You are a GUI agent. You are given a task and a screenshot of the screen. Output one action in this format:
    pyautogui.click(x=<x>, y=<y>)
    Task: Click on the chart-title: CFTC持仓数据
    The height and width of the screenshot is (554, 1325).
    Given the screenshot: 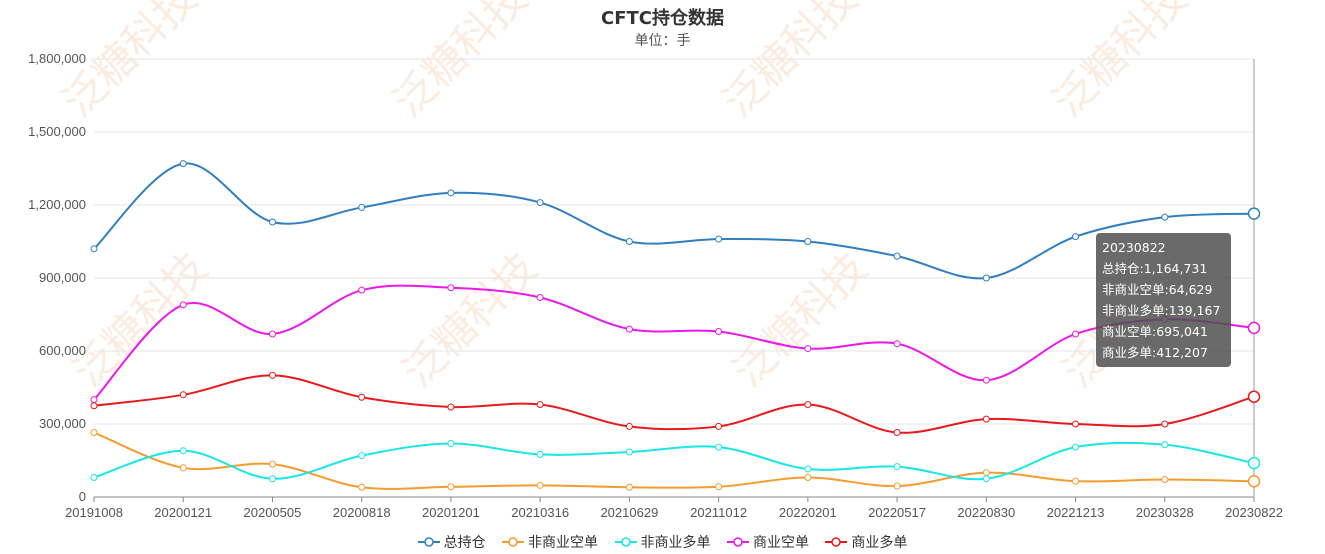 What is the action you would take?
    pyautogui.click(x=662, y=18)
    